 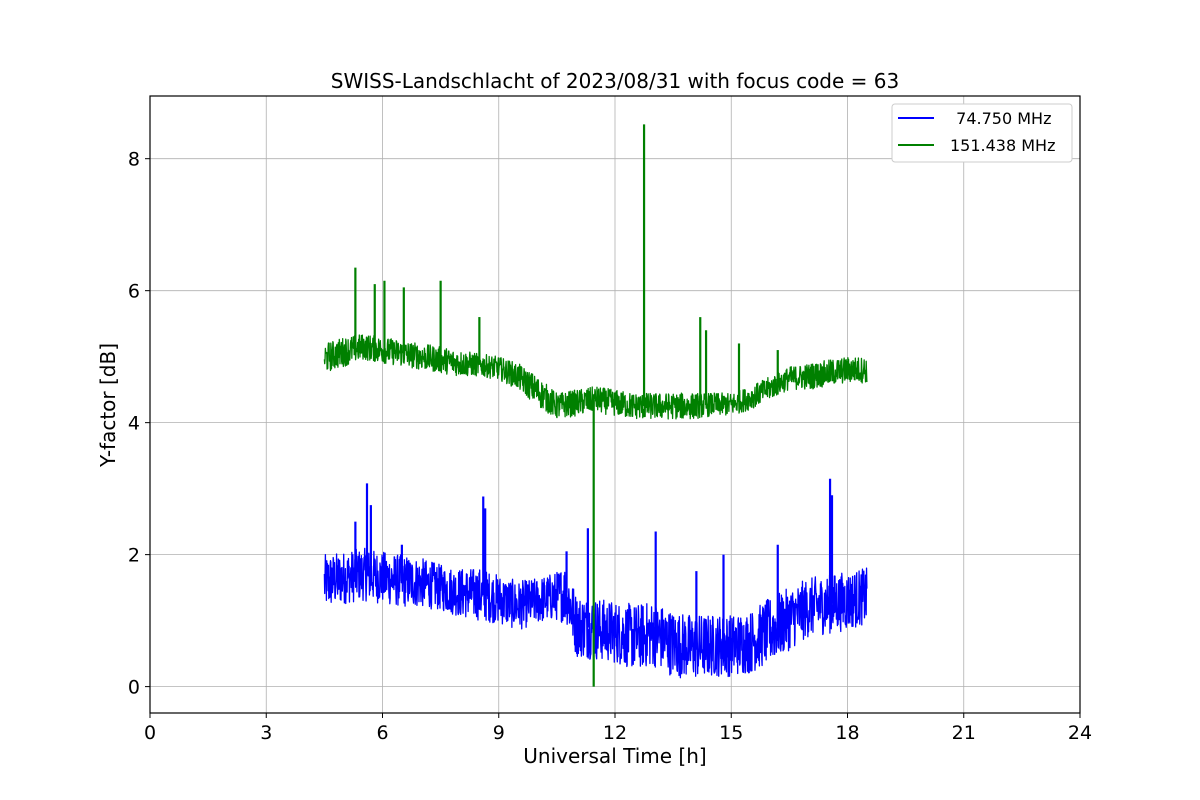 I want to click on legend-box, so click(x=982, y=133).